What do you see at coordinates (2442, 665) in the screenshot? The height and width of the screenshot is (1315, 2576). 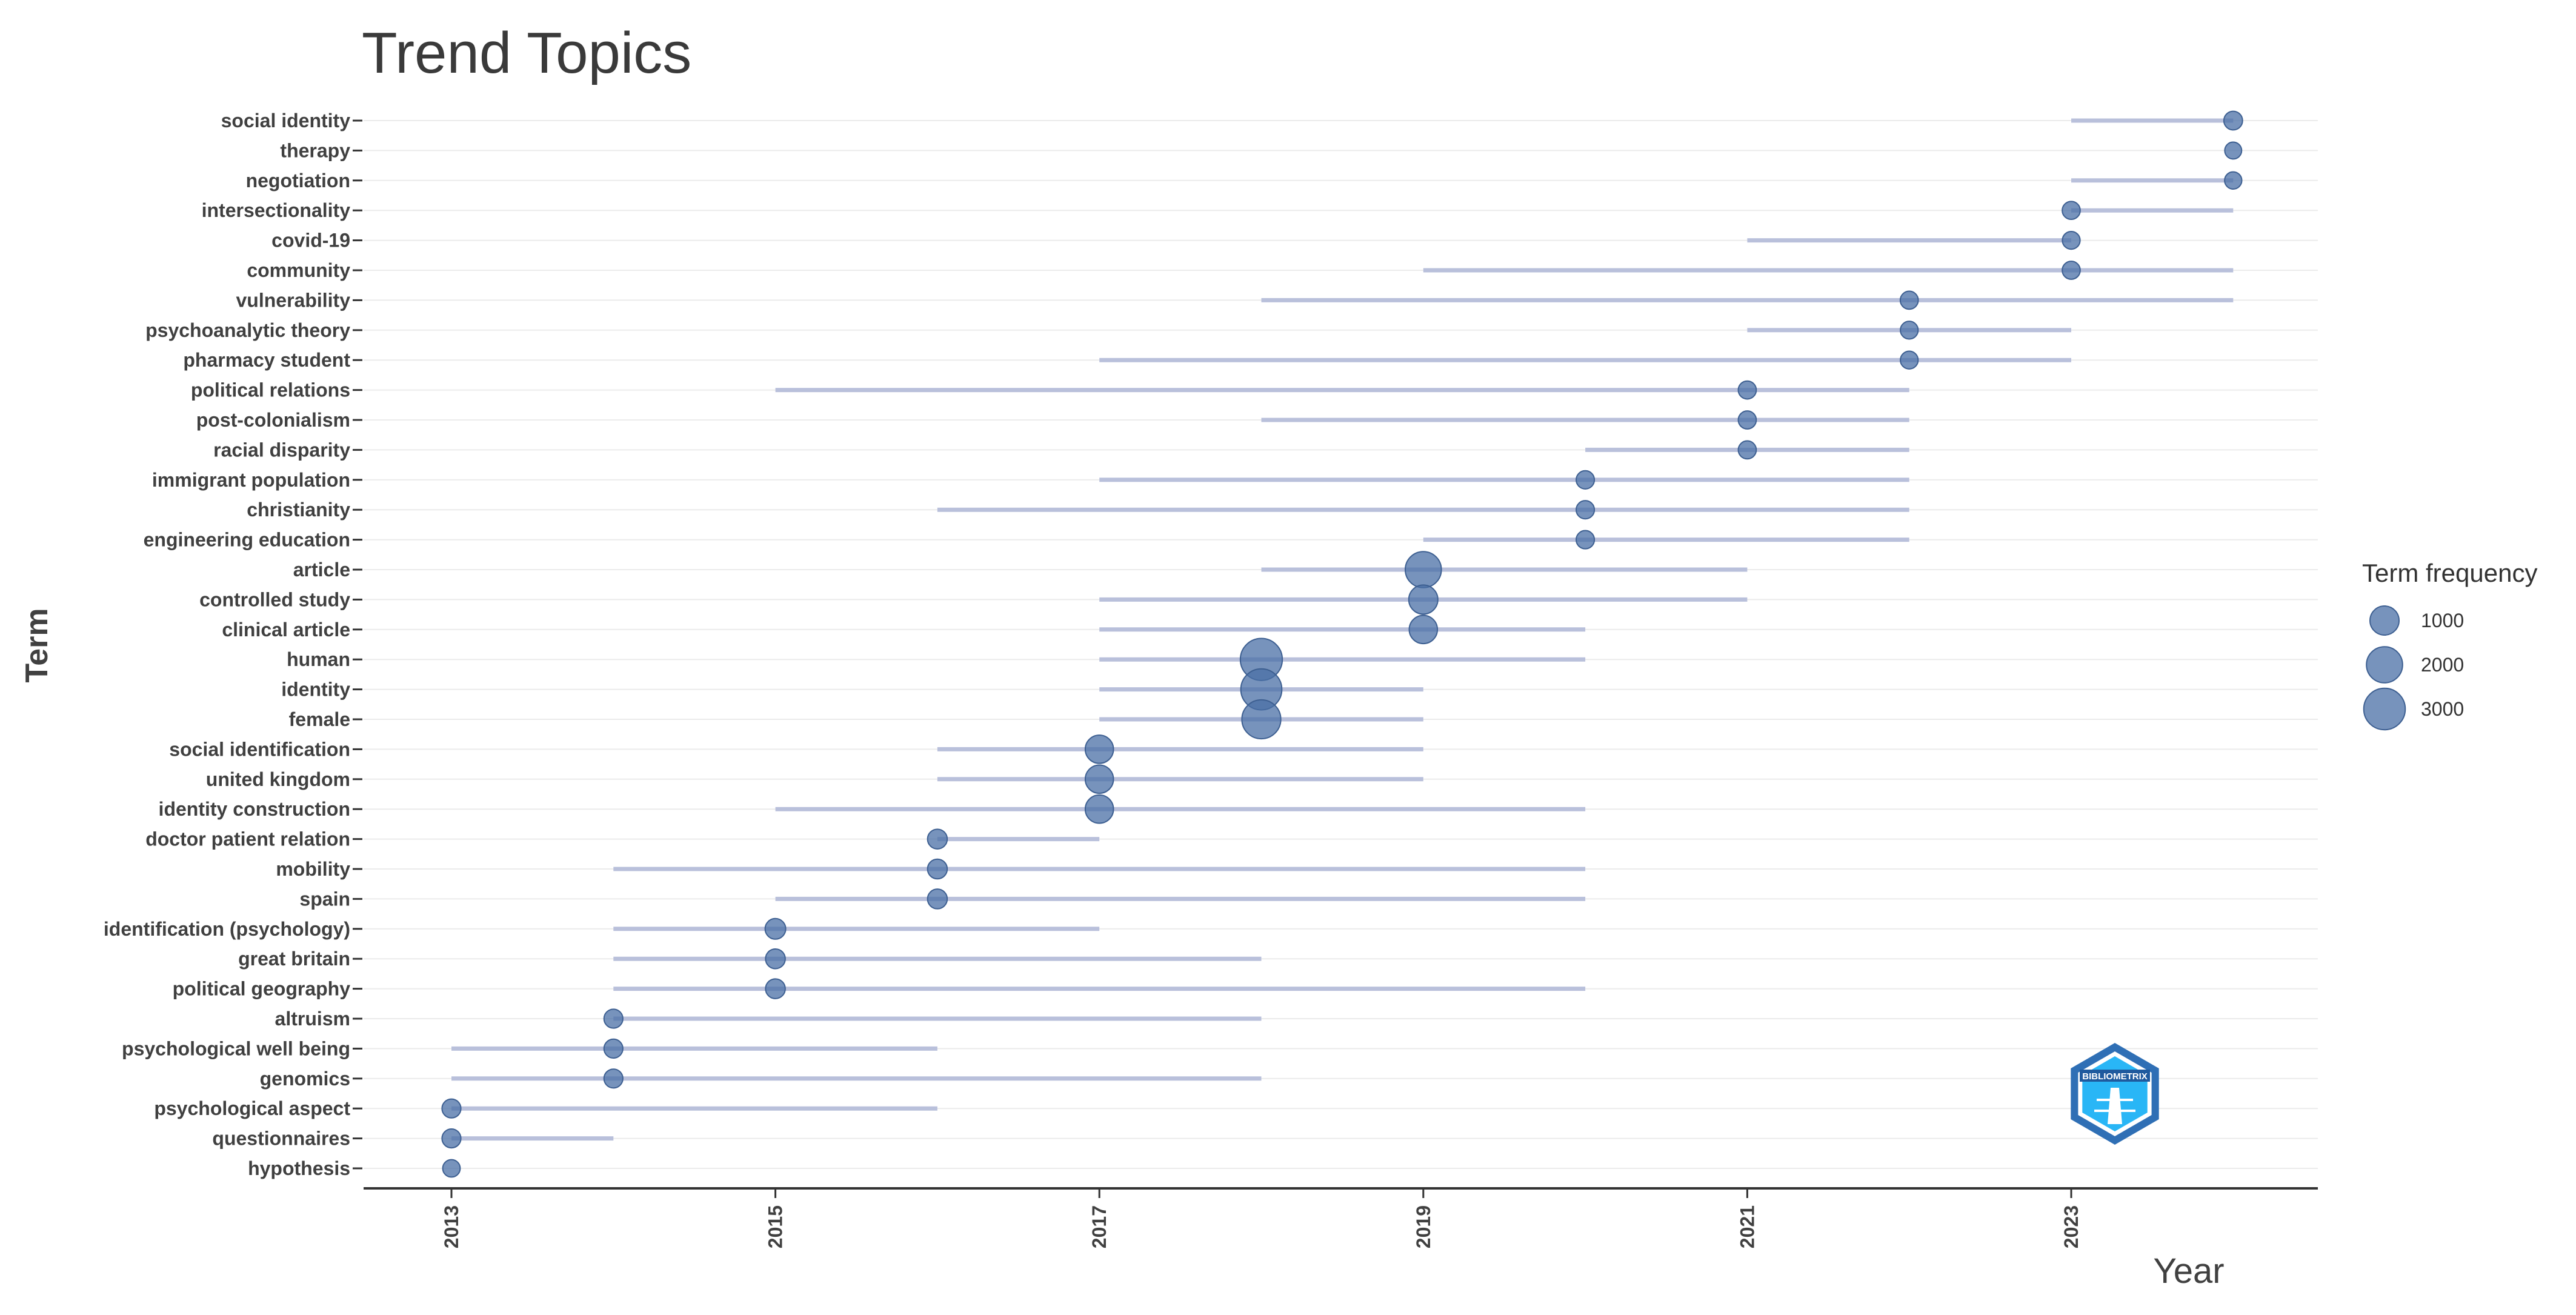 I see `legend-label-2000: 2000` at bounding box center [2442, 665].